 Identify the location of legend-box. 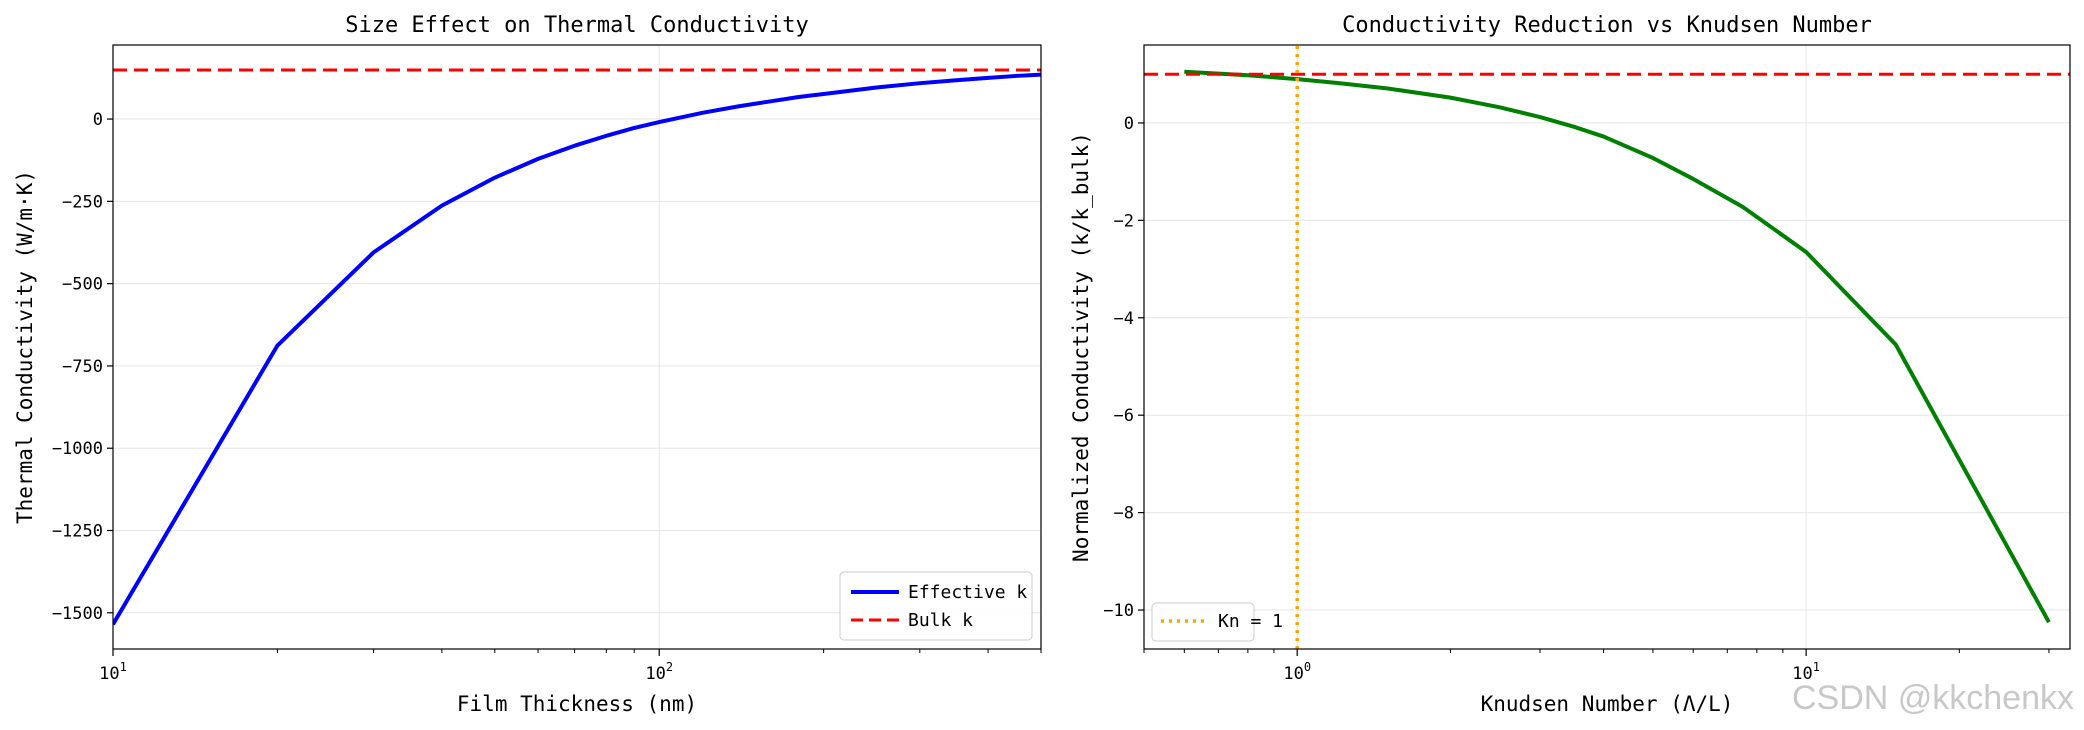
(936, 606).